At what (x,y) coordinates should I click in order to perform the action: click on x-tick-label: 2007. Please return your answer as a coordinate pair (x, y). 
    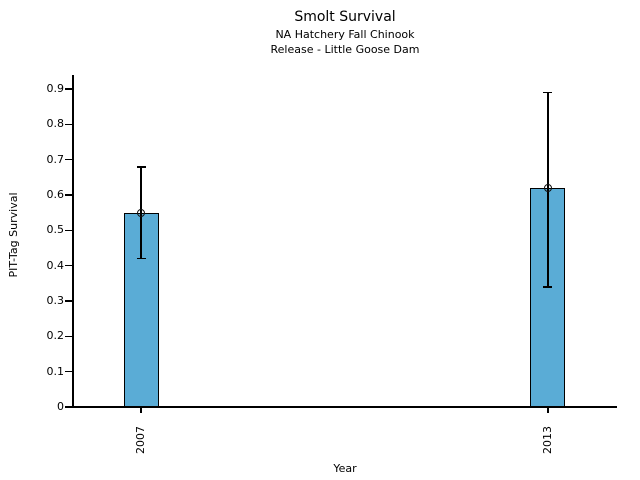
    Looking at the image, I should click on (140, 440).